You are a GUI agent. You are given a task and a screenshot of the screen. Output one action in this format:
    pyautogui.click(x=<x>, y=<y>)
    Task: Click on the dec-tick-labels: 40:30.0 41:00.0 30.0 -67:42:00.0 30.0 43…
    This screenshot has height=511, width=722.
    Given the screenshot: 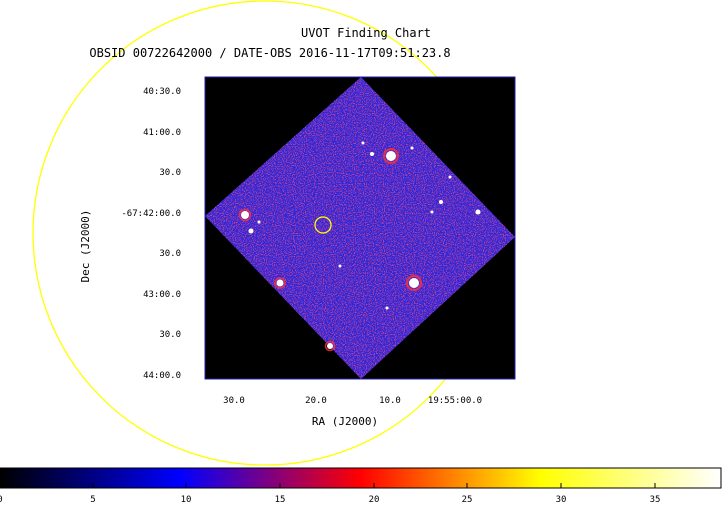 What is the action you would take?
    pyautogui.click(x=151, y=234)
    